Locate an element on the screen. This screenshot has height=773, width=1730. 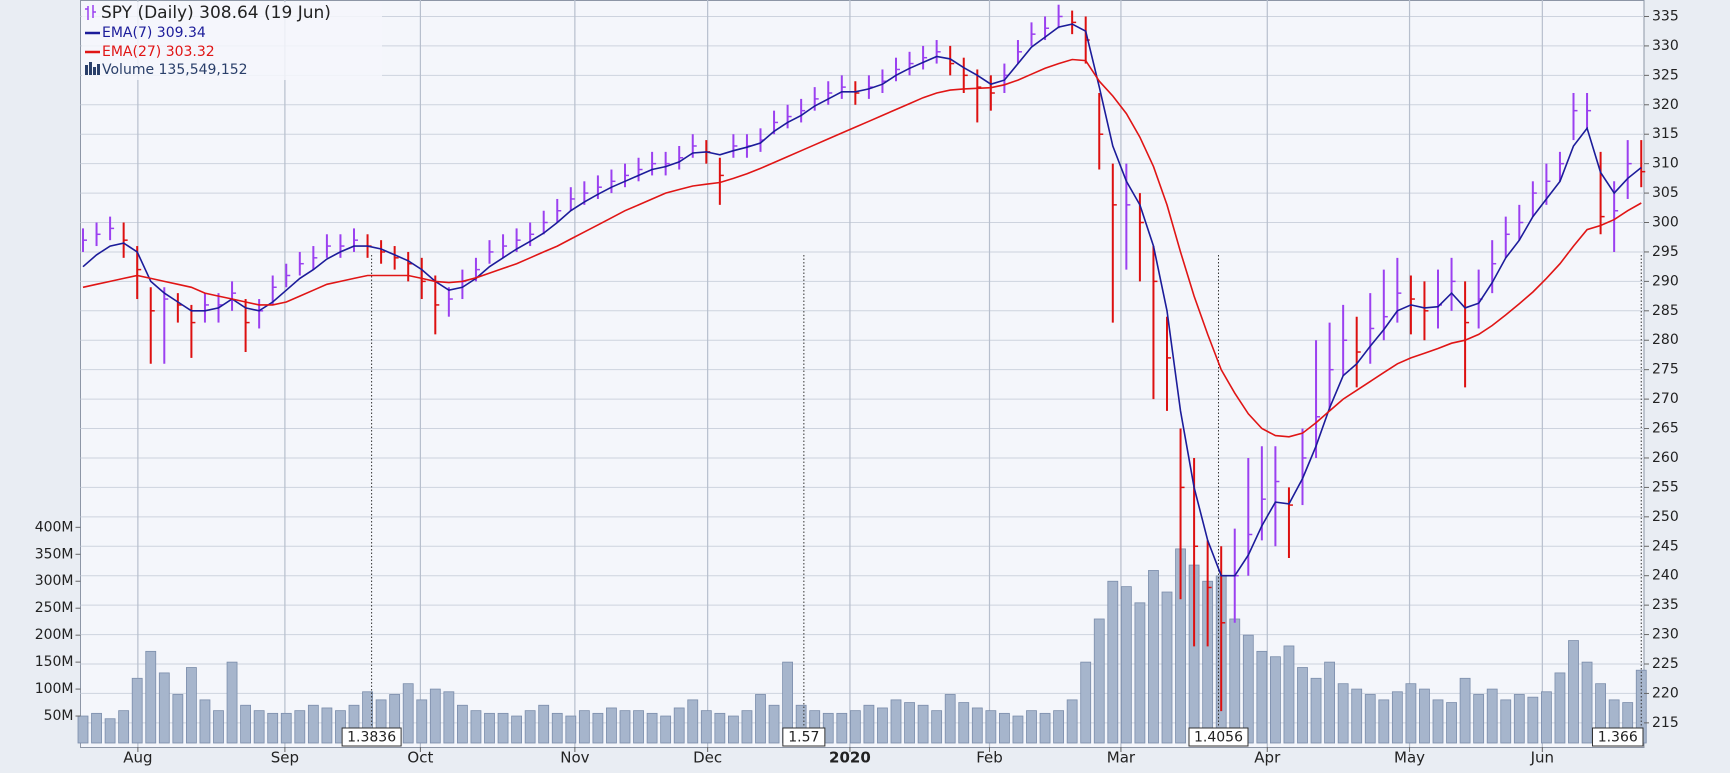
y2-tick-label: 300M is located at coordinates (54, 581).